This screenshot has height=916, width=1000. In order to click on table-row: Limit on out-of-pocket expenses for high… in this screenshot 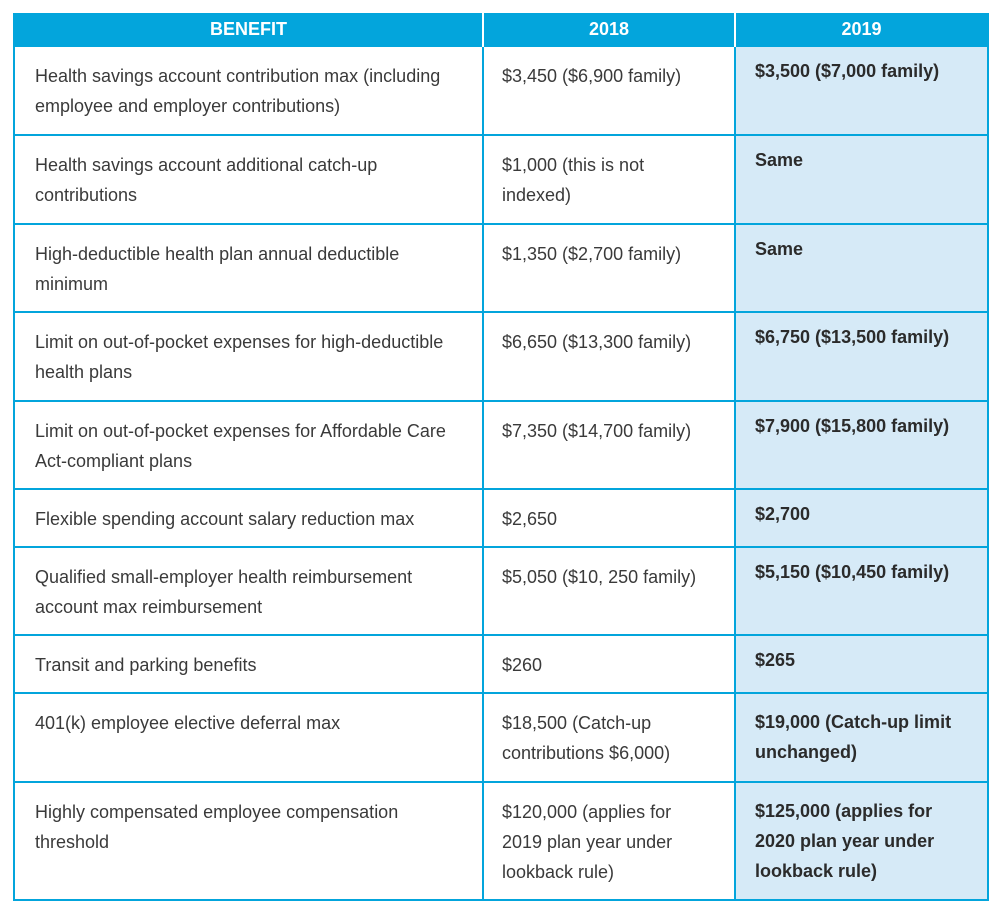, I will do `click(501, 356)`.